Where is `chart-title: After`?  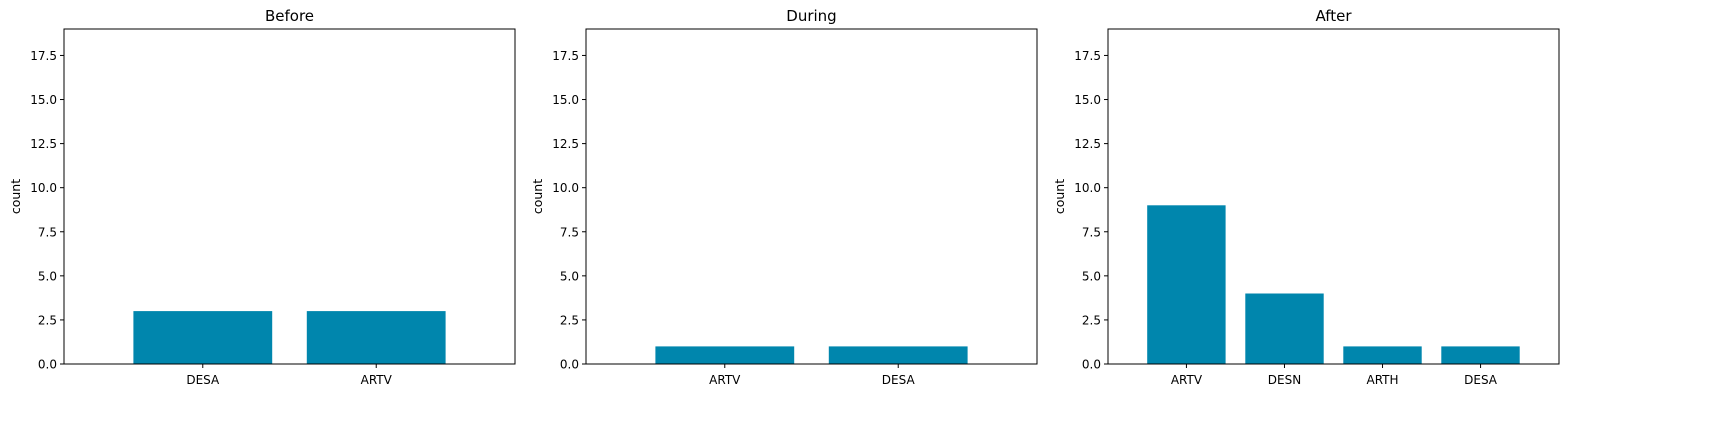
chart-title: After is located at coordinates (1333, 16).